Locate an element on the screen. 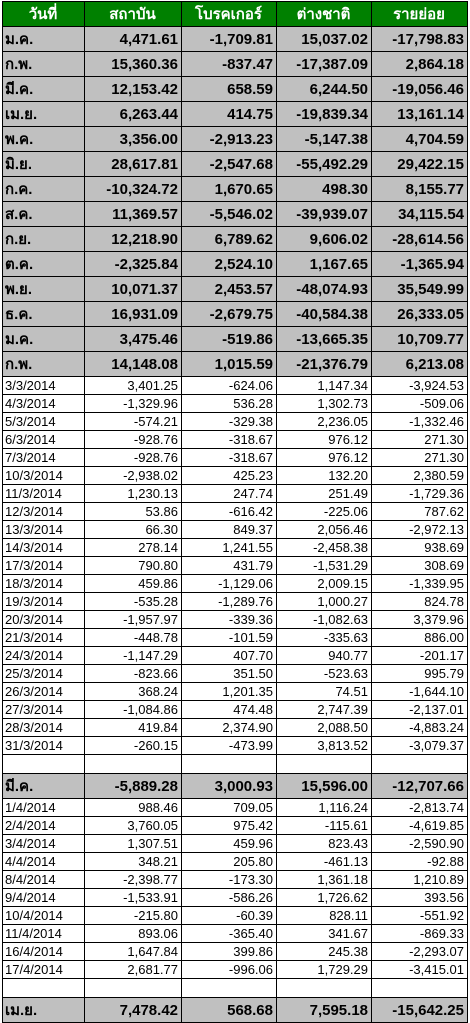  cell-date: ก.ย. is located at coordinates (43, 239).